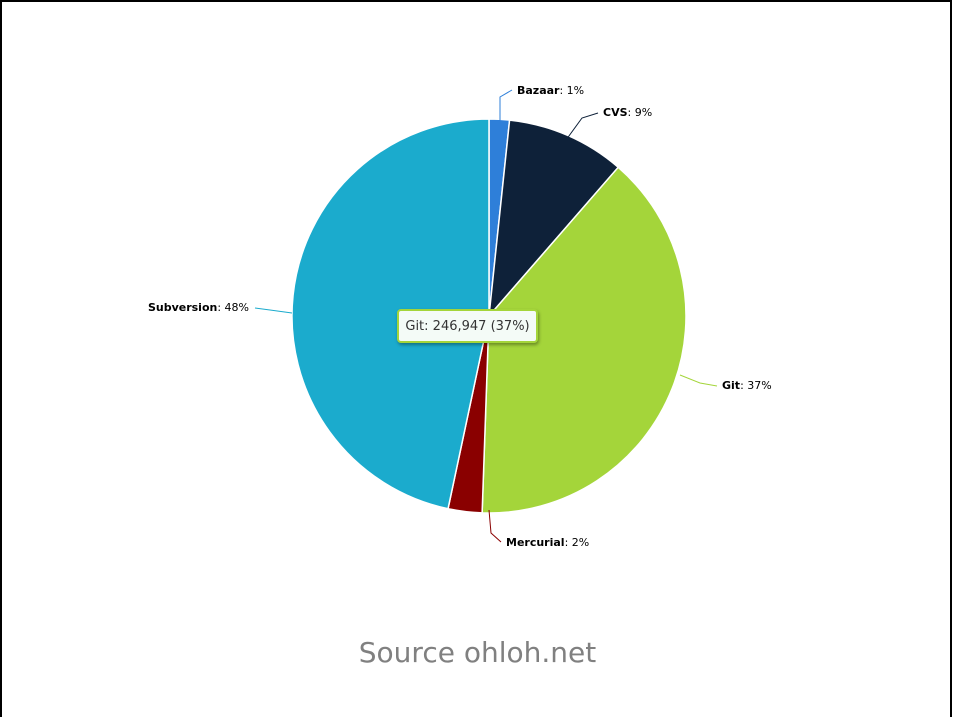 This screenshot has height=720, width=955. What do you see at coordinates (584, 340) in the screenshot?
I see `pie-slice-git` at bounding box center [584, 340].